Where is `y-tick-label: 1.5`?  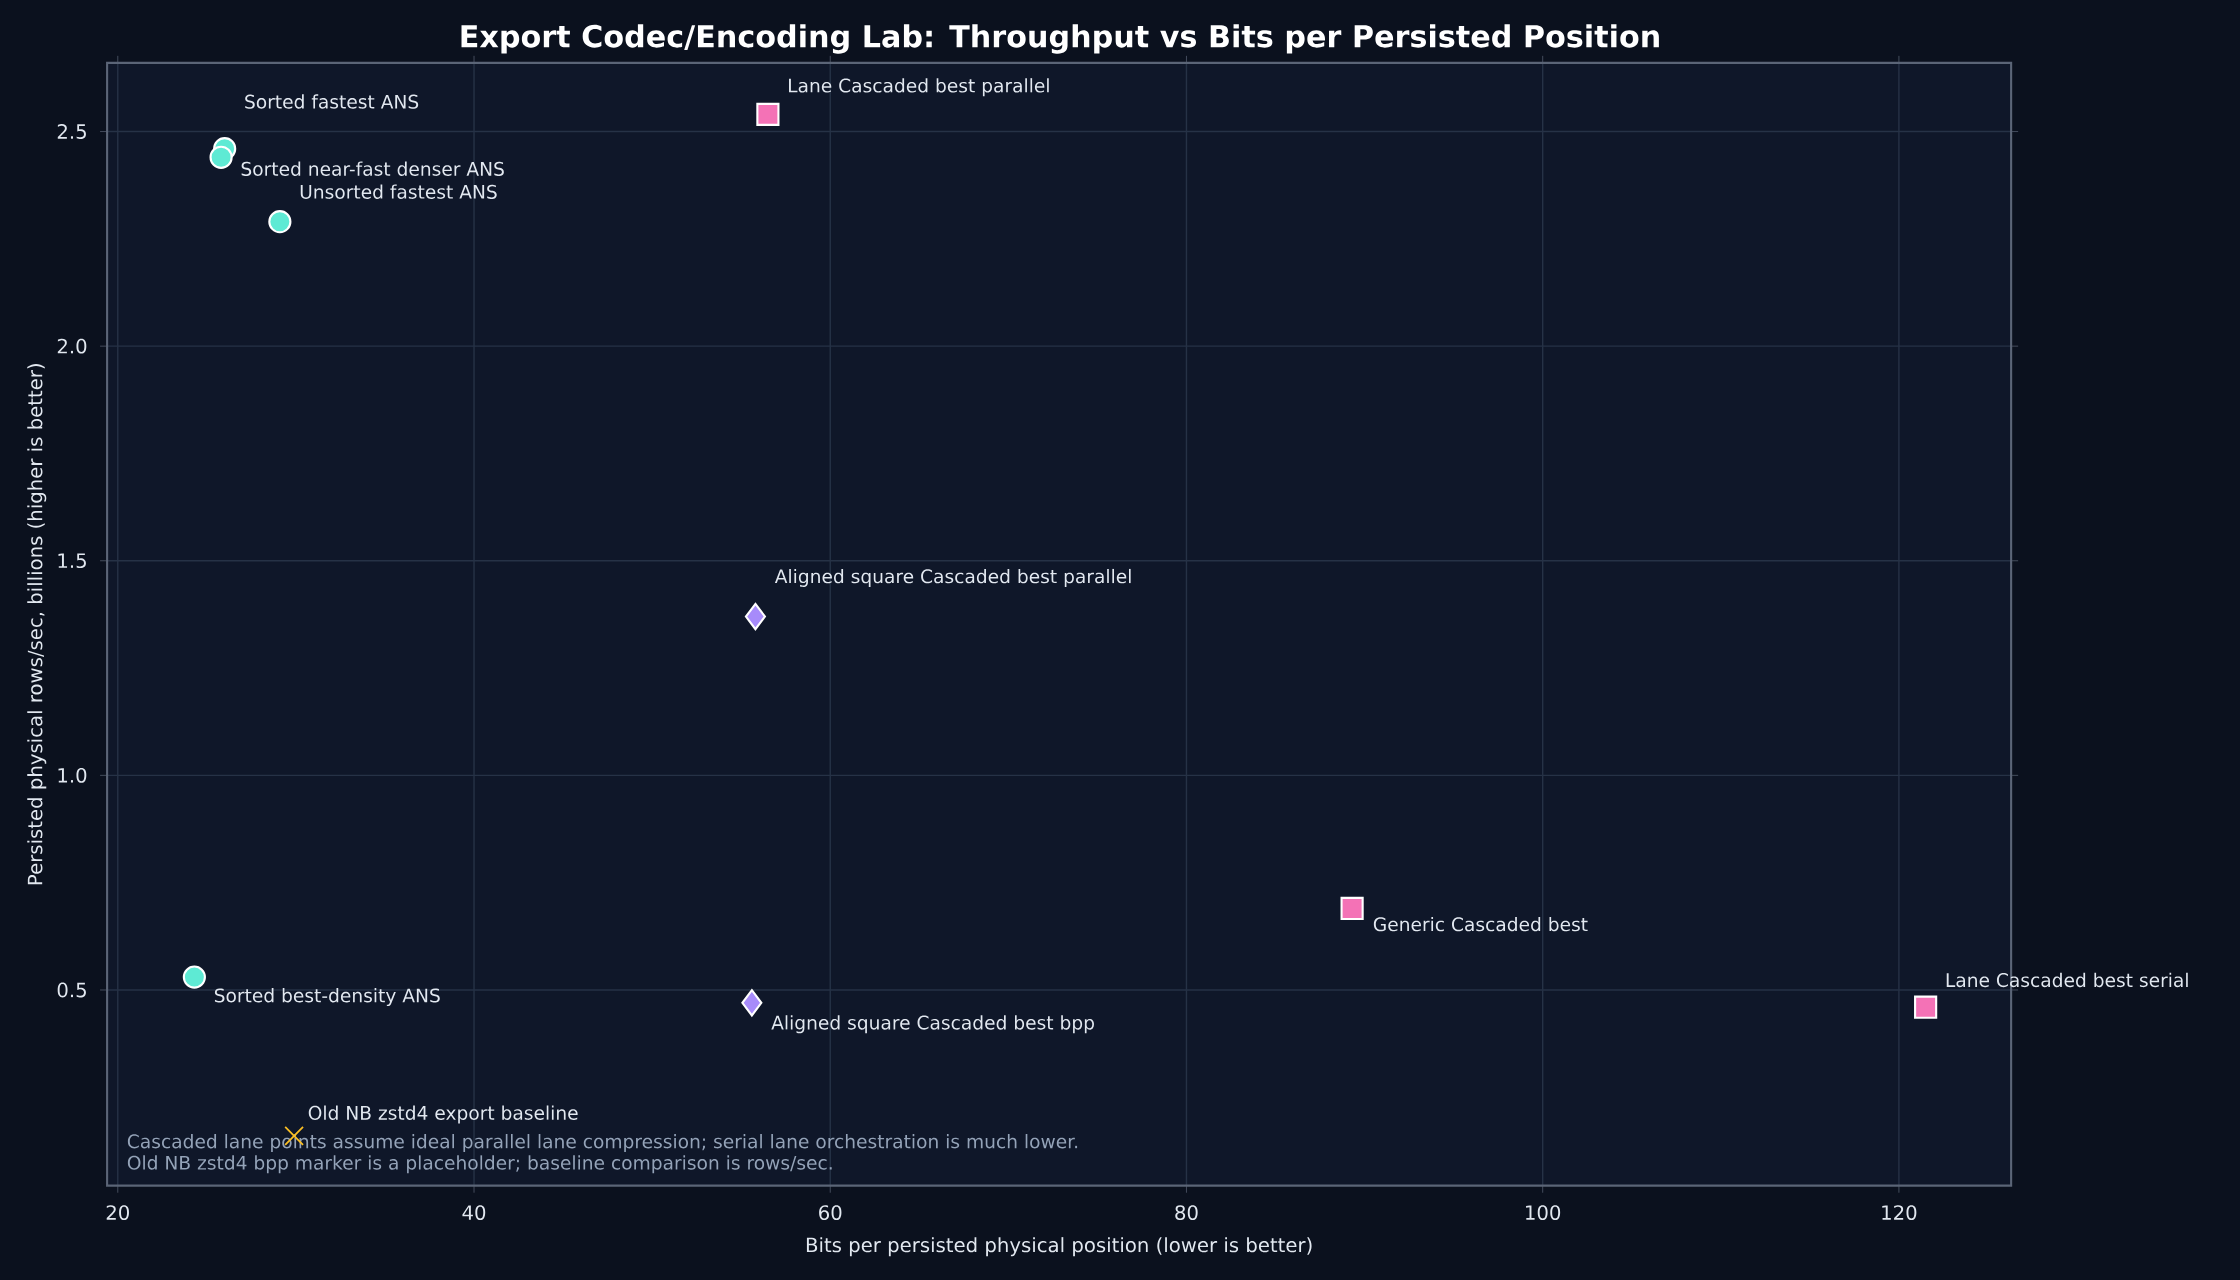
y-tick-label: 1.5 is located at coordinates (72, 561).